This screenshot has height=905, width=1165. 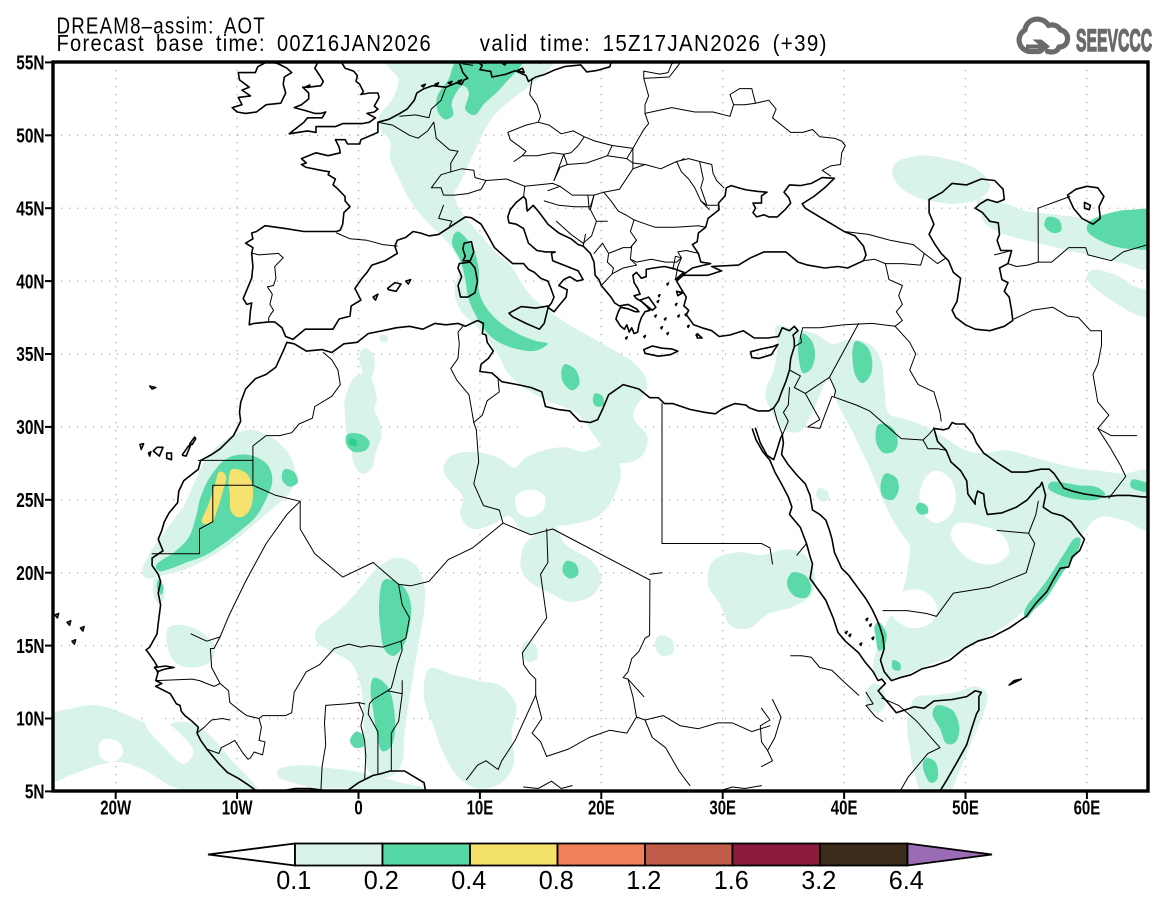 What do you see at coordinates (30, 63) in the screenshot?
I see `svg-text: 55N` at bounding box center [30, 63].